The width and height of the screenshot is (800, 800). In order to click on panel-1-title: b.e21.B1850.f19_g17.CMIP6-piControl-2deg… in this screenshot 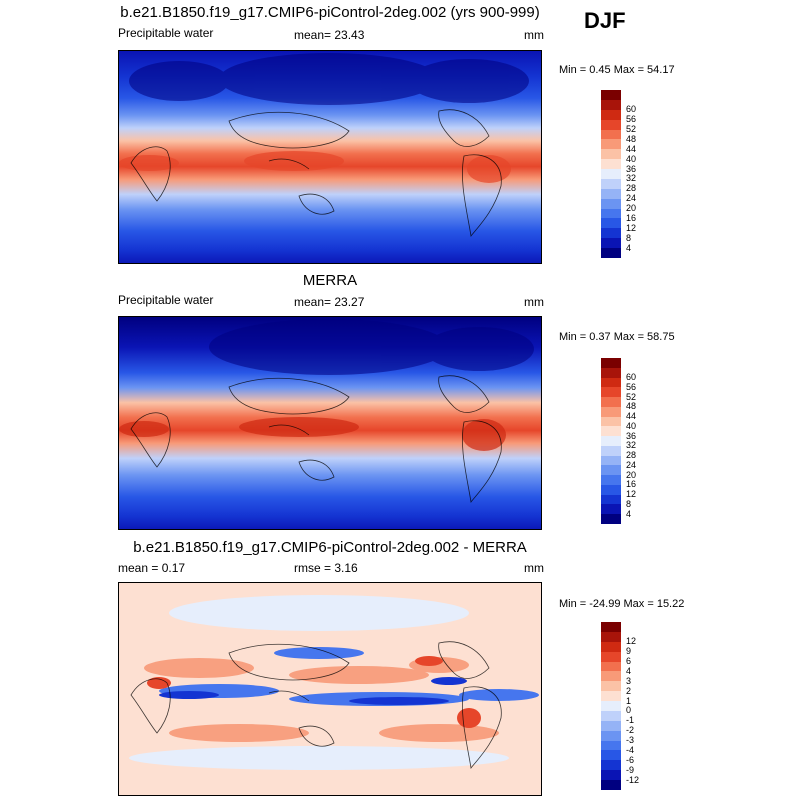, I will do `click(330, 12)`.